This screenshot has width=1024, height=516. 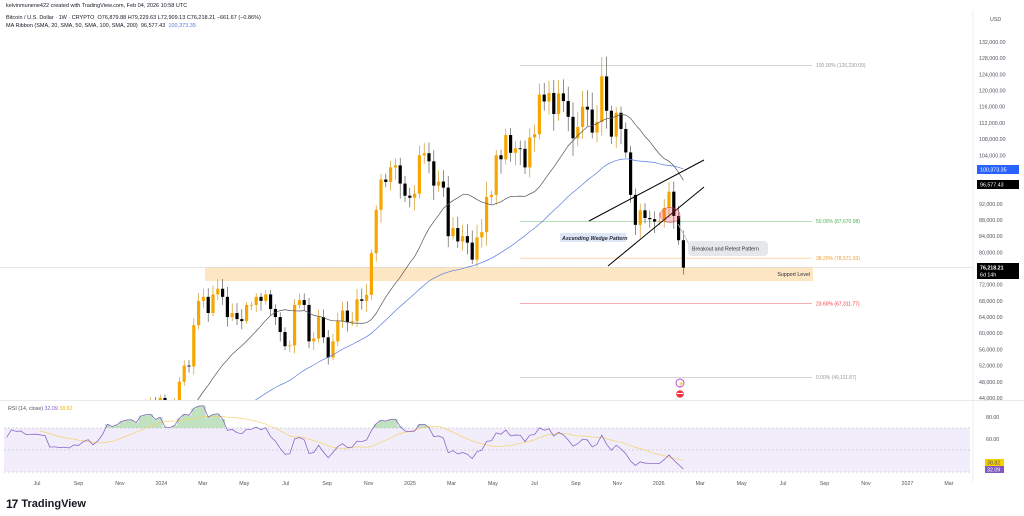 I want to click on tradingview-logo: 17 TradingView, so click(x=46, y=504).